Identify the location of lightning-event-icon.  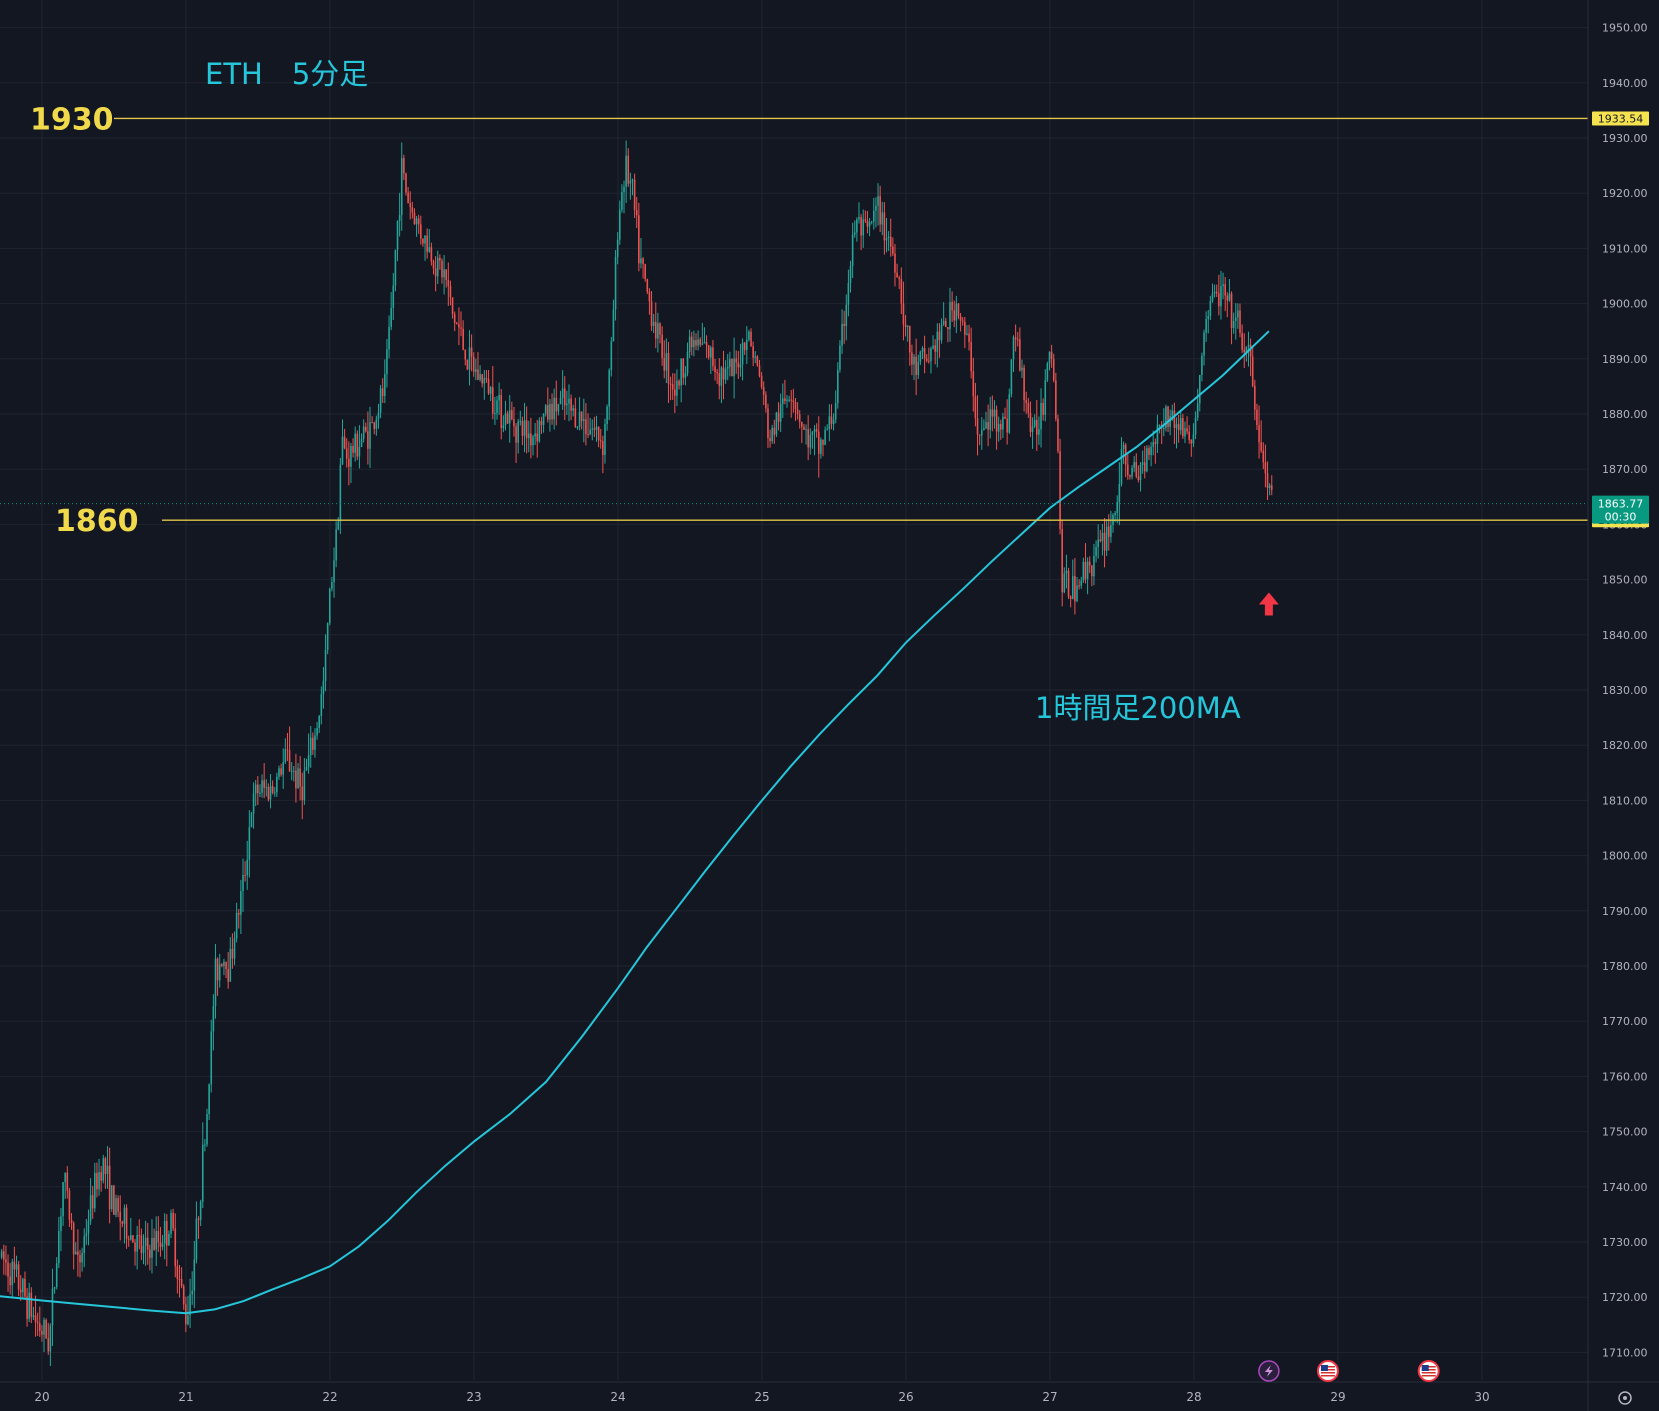
(1269, 1371).